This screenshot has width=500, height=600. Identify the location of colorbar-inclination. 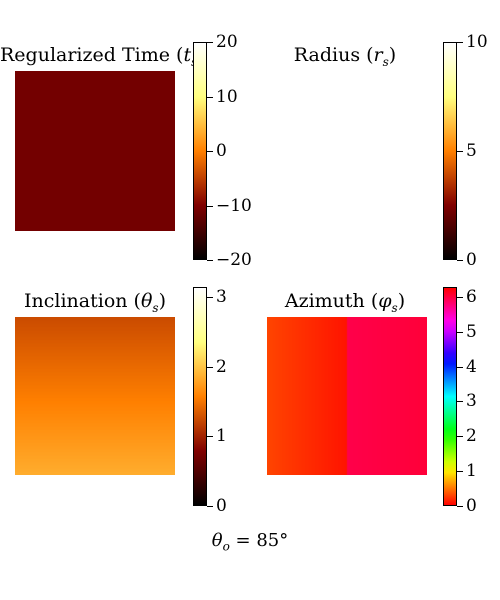
(200, 396).